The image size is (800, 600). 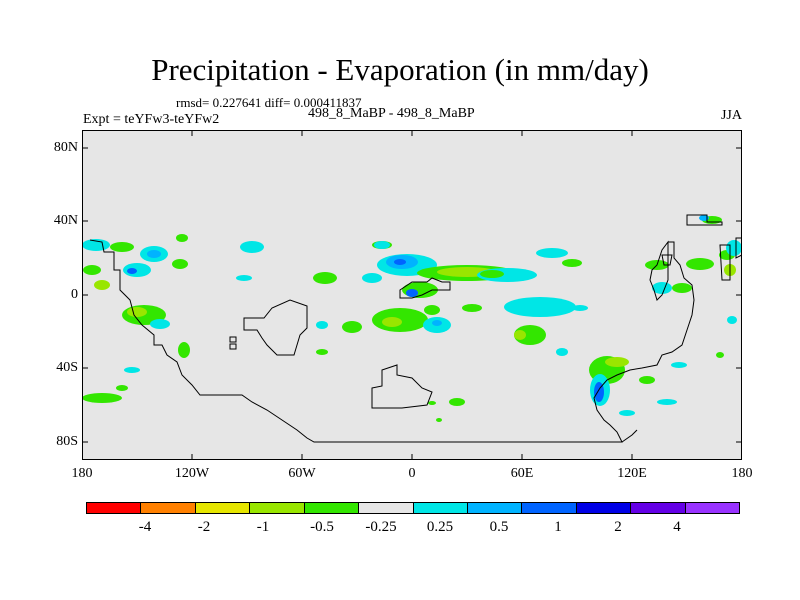 I want to click on australia-coastline, so click(x=704, y=220).